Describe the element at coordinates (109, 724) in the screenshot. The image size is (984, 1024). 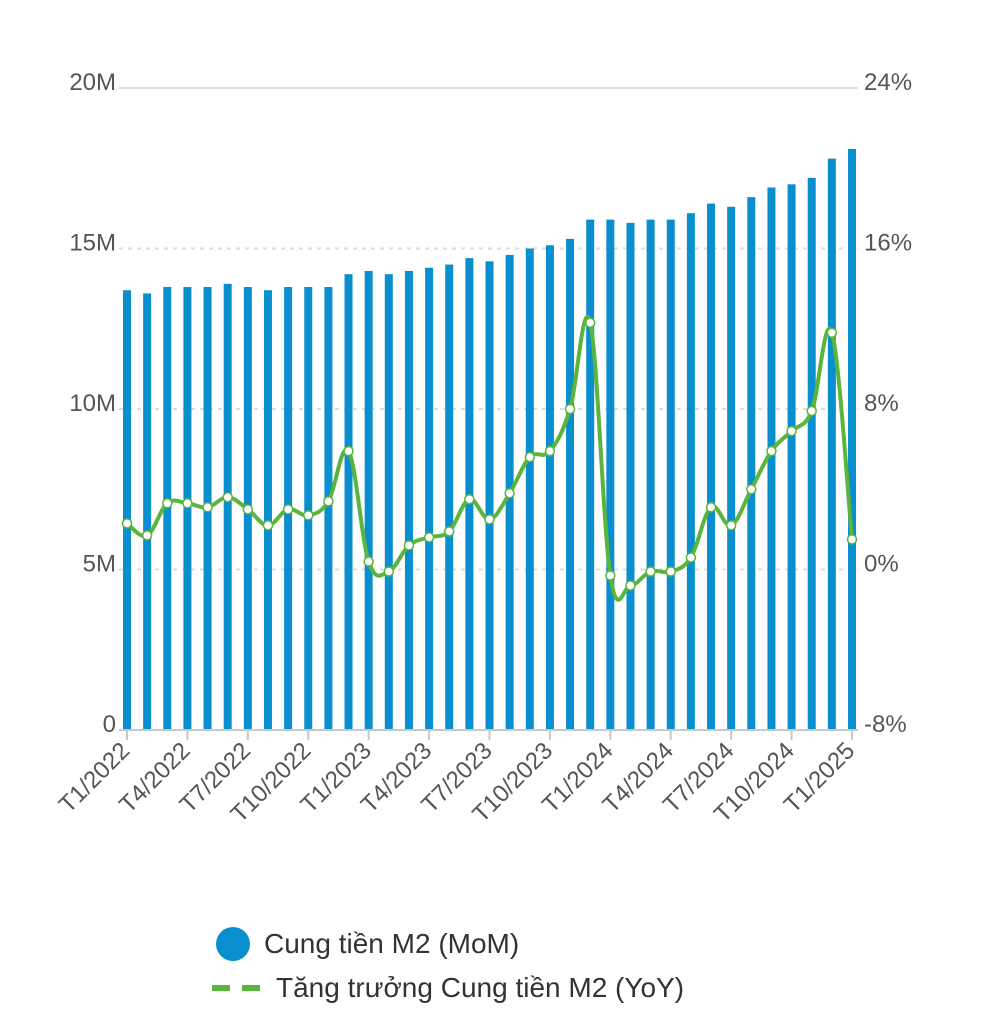
I see `left-tick-label: 0` at that location.